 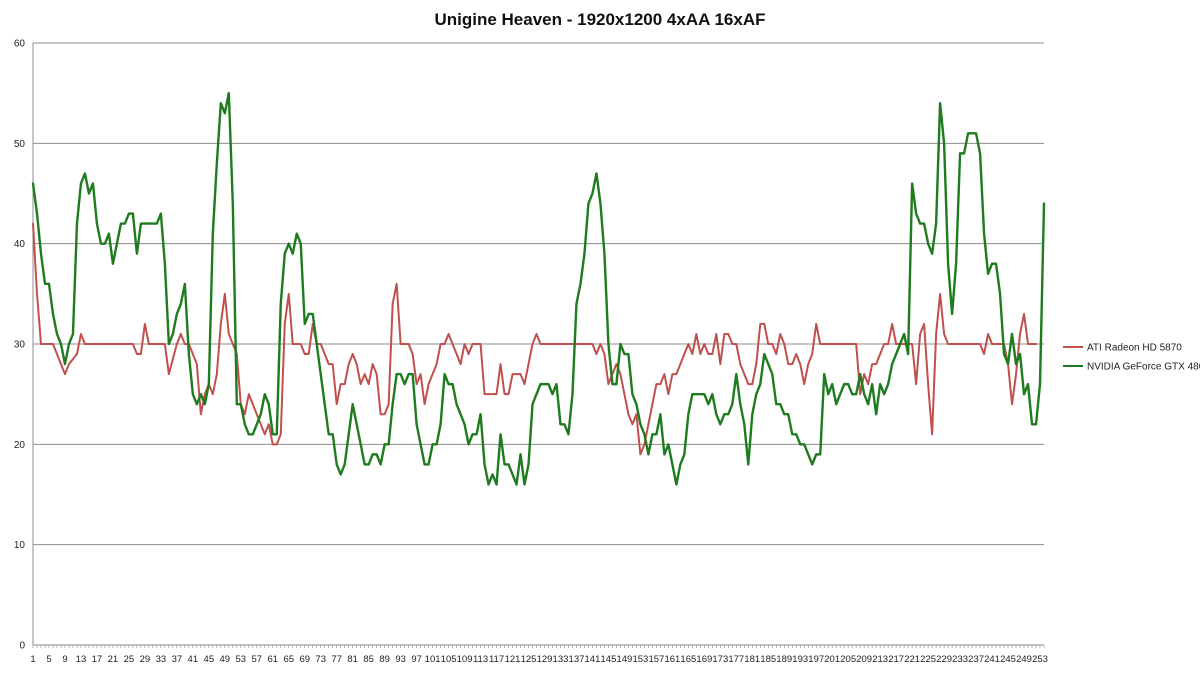 I want to click on x-tick-label: 145, so click(x=609, y=659).